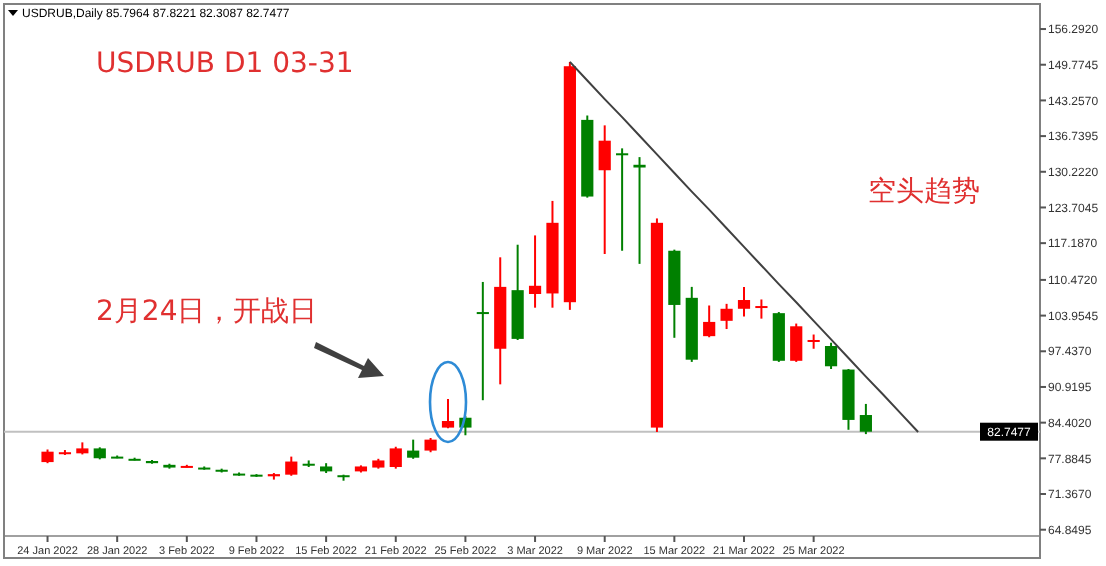 This screenshot has width=1106, height=566. What do you see at coordinates (225, 64) in the screenshot?
I see `annotation: USDRUB D1 03-31` at bounding box center [225, 64].